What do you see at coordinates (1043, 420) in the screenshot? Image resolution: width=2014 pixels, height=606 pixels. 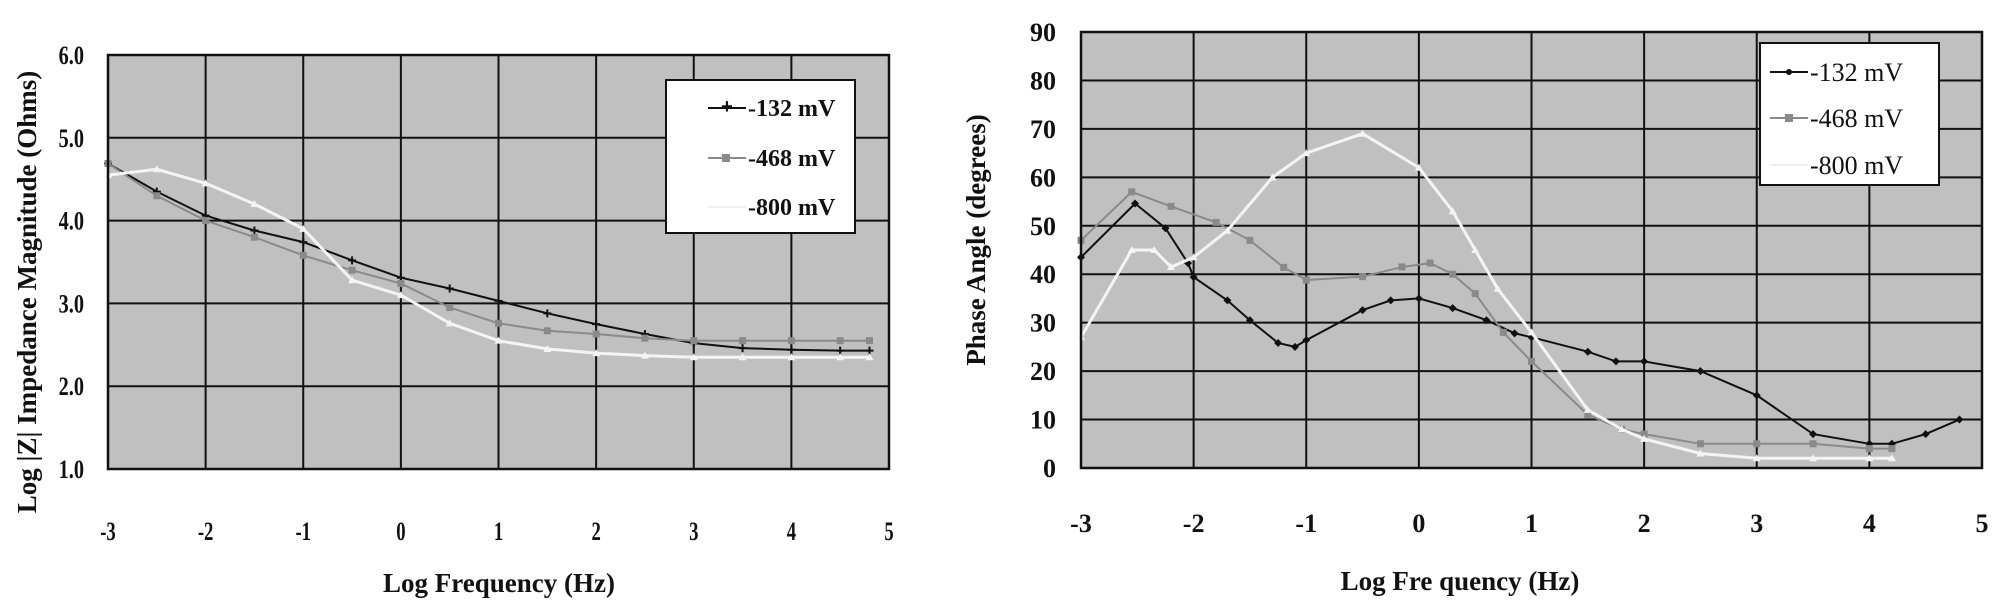 I see `y-tick-label: 10` at bounding box center [1043, 420].